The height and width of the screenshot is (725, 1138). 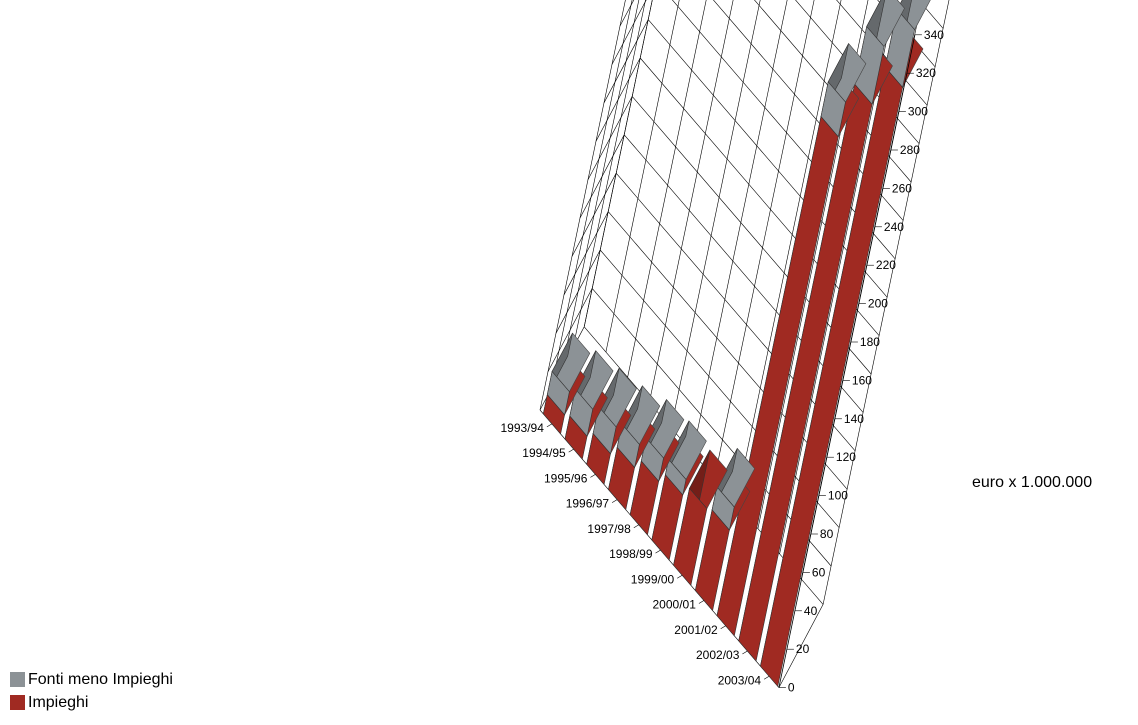 I want to click on value-tick-label: 20, so click(x=803, y=649).